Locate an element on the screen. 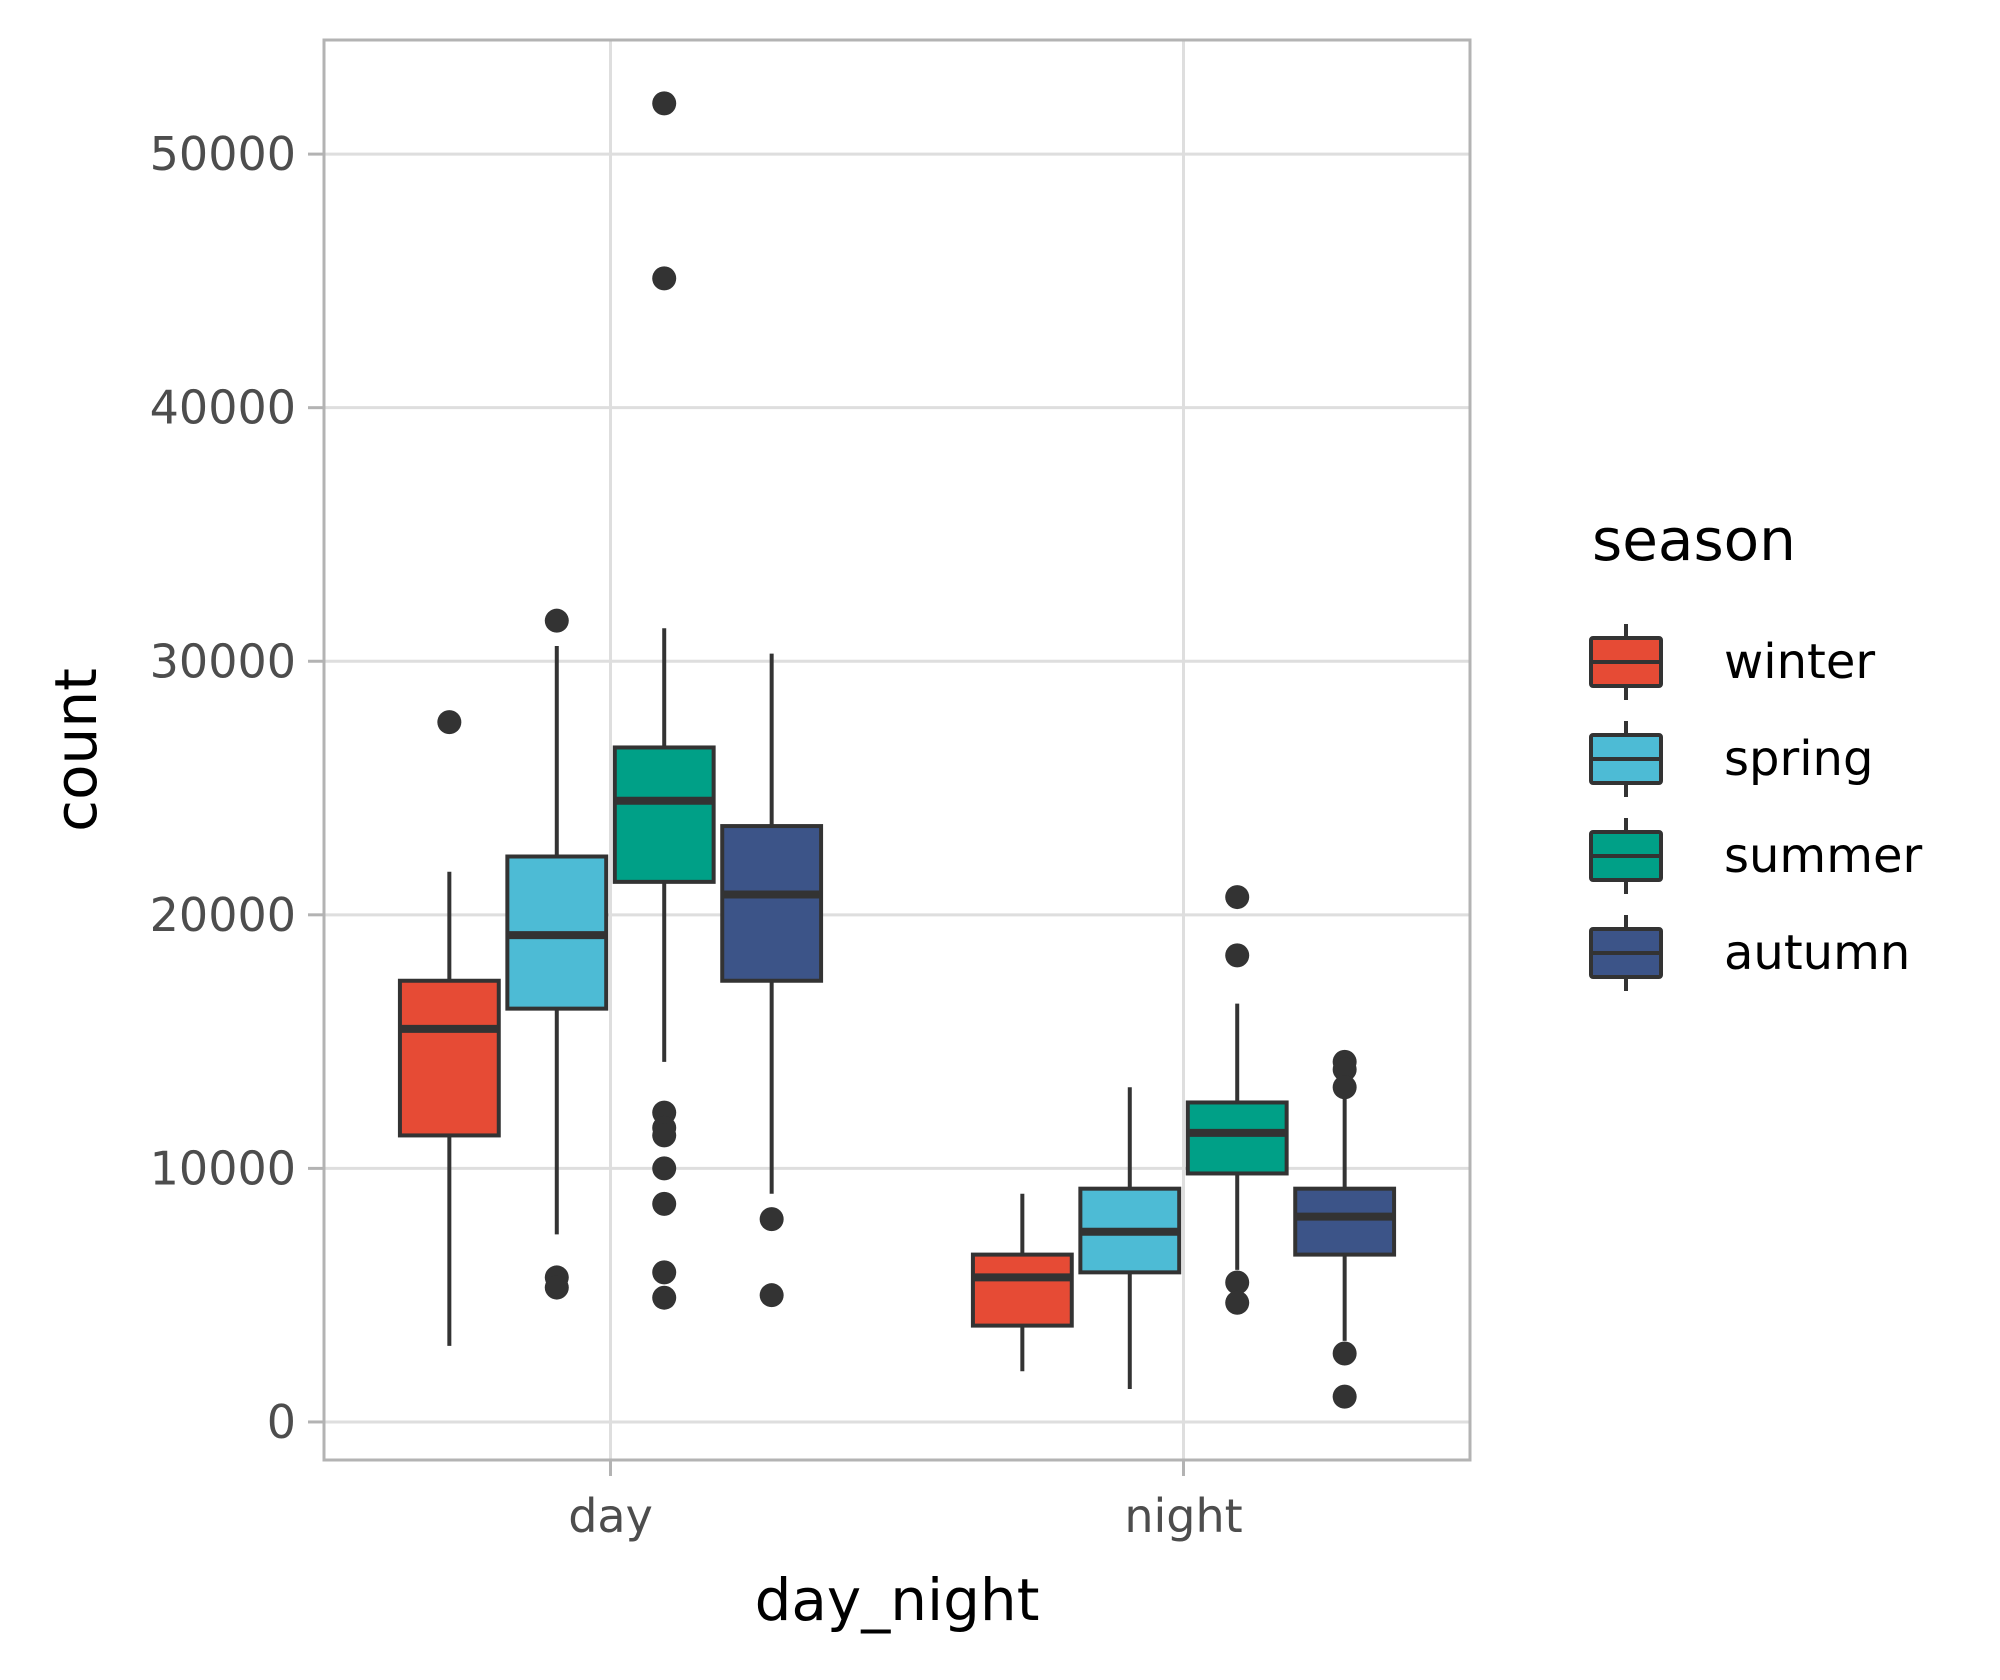 The image size is (2000, 1680). legend-item-summer: summer is located at coordinates (1755, 856).